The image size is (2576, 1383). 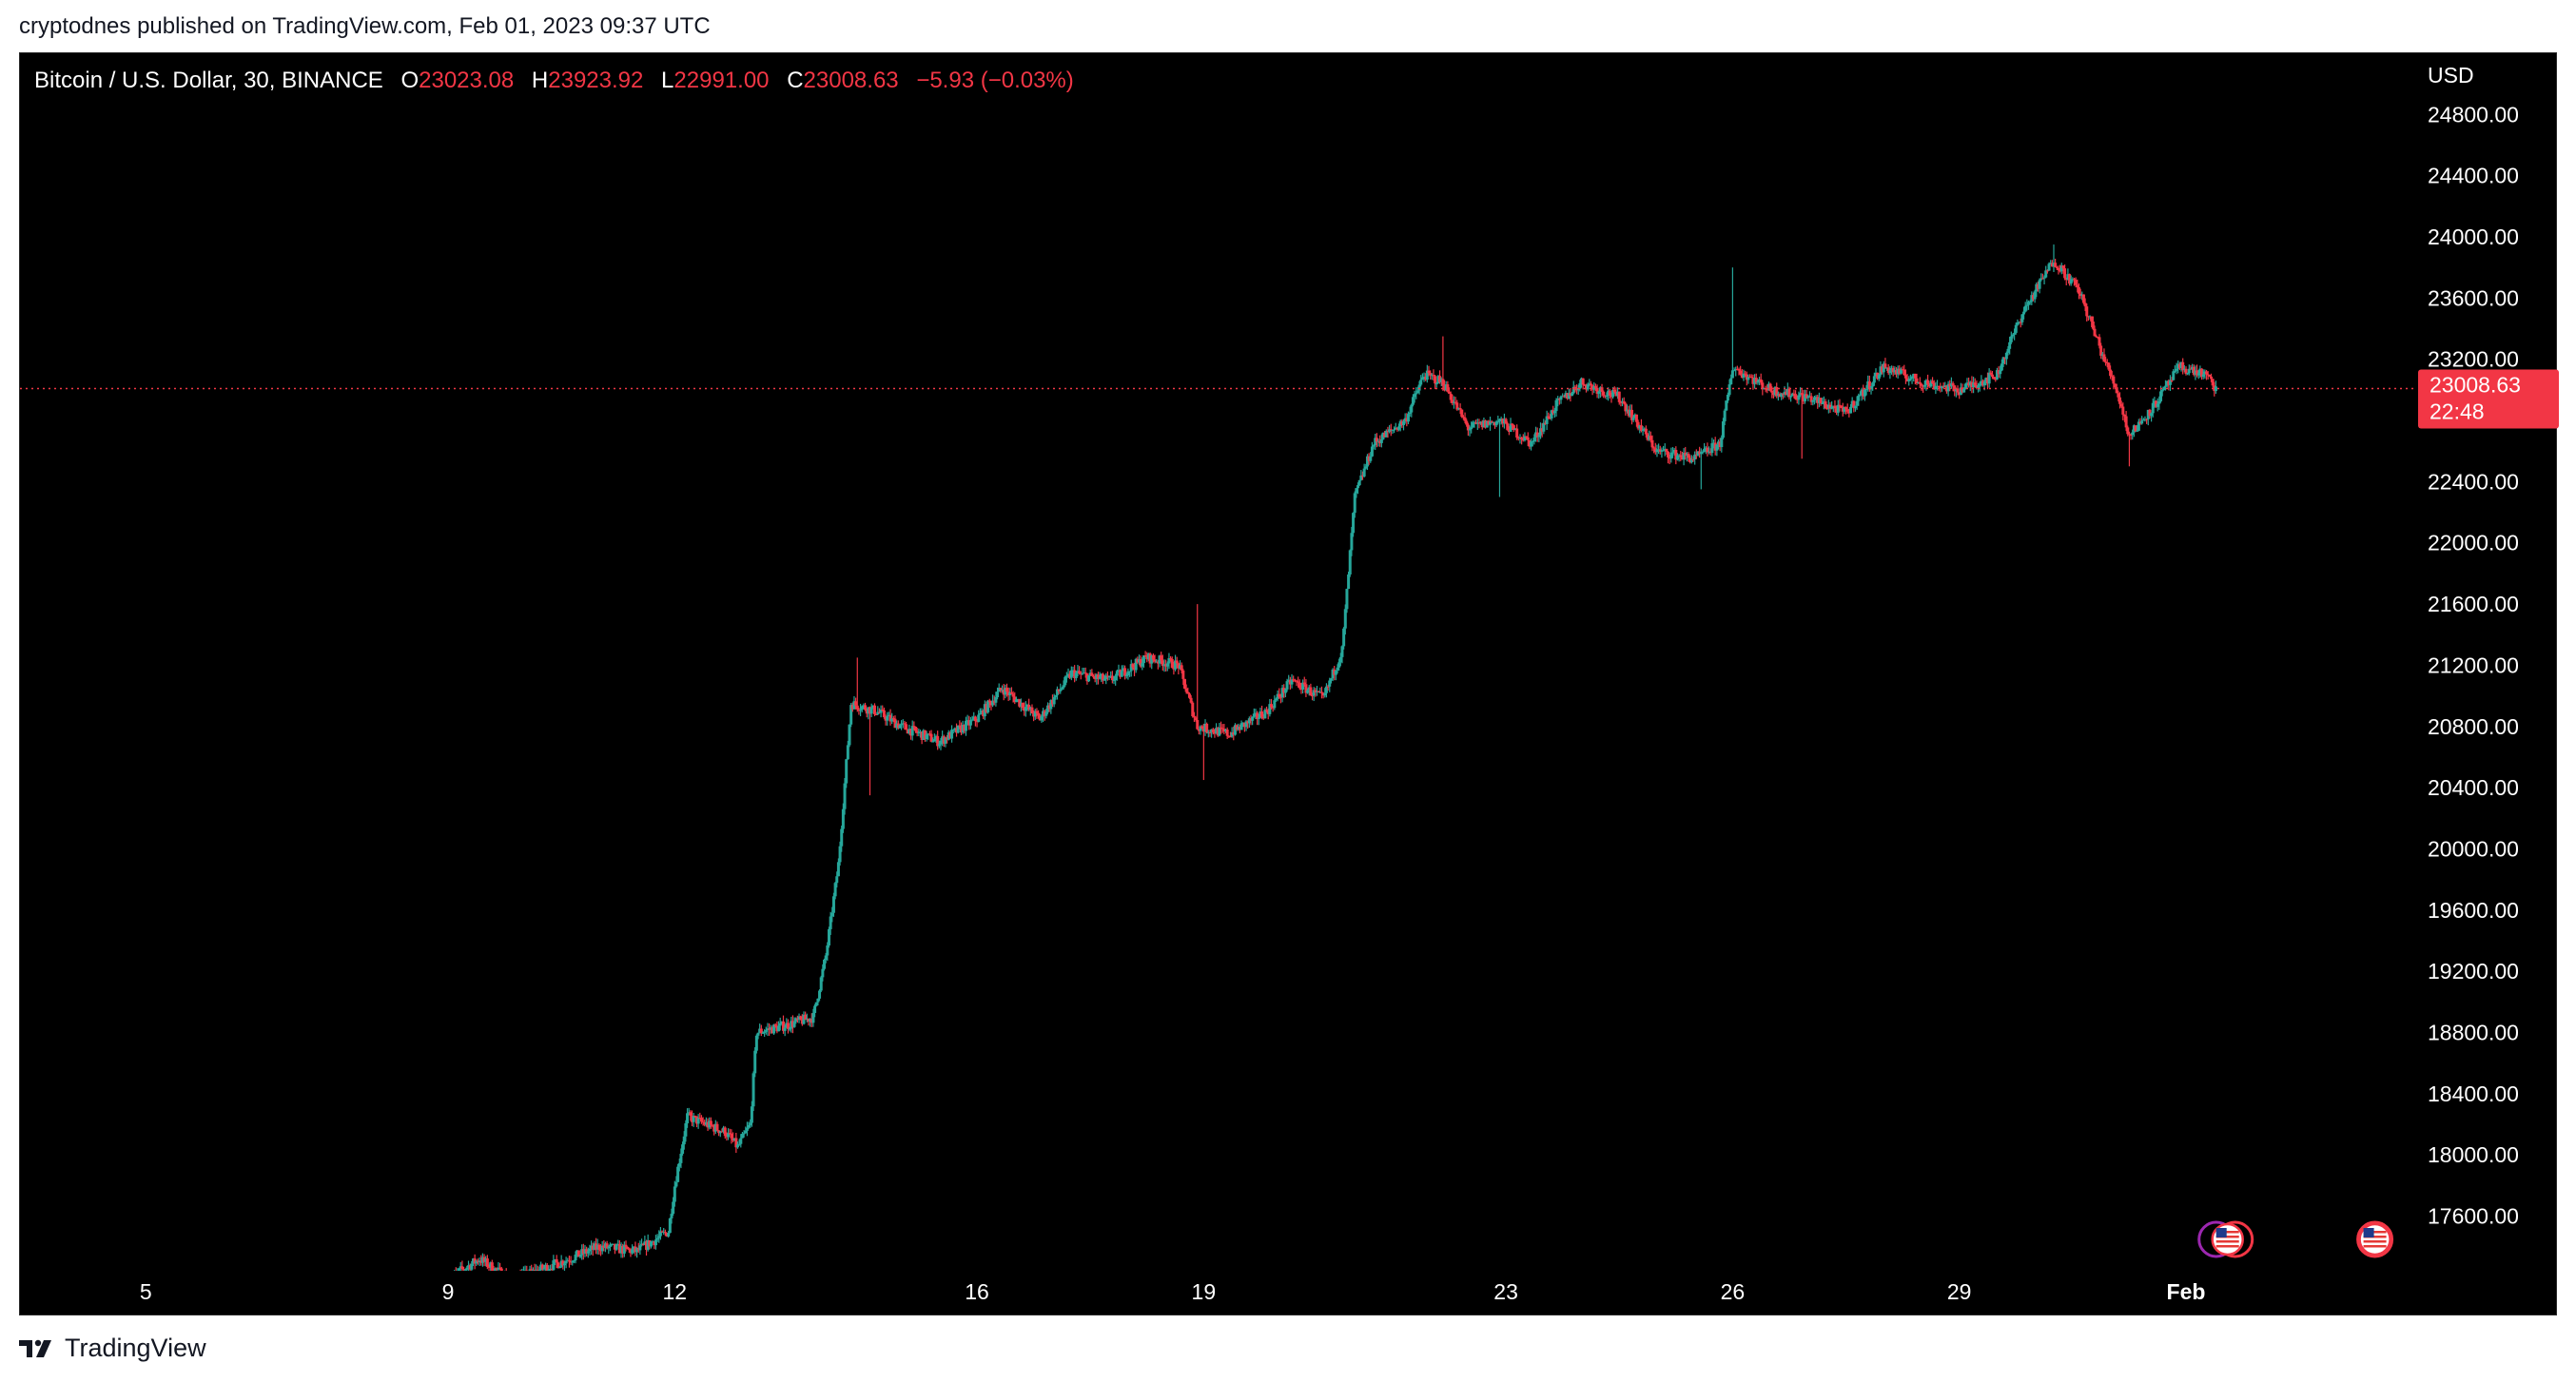 I want to click on tradingview-logo: TradingView, so click(x=112, y=1348).